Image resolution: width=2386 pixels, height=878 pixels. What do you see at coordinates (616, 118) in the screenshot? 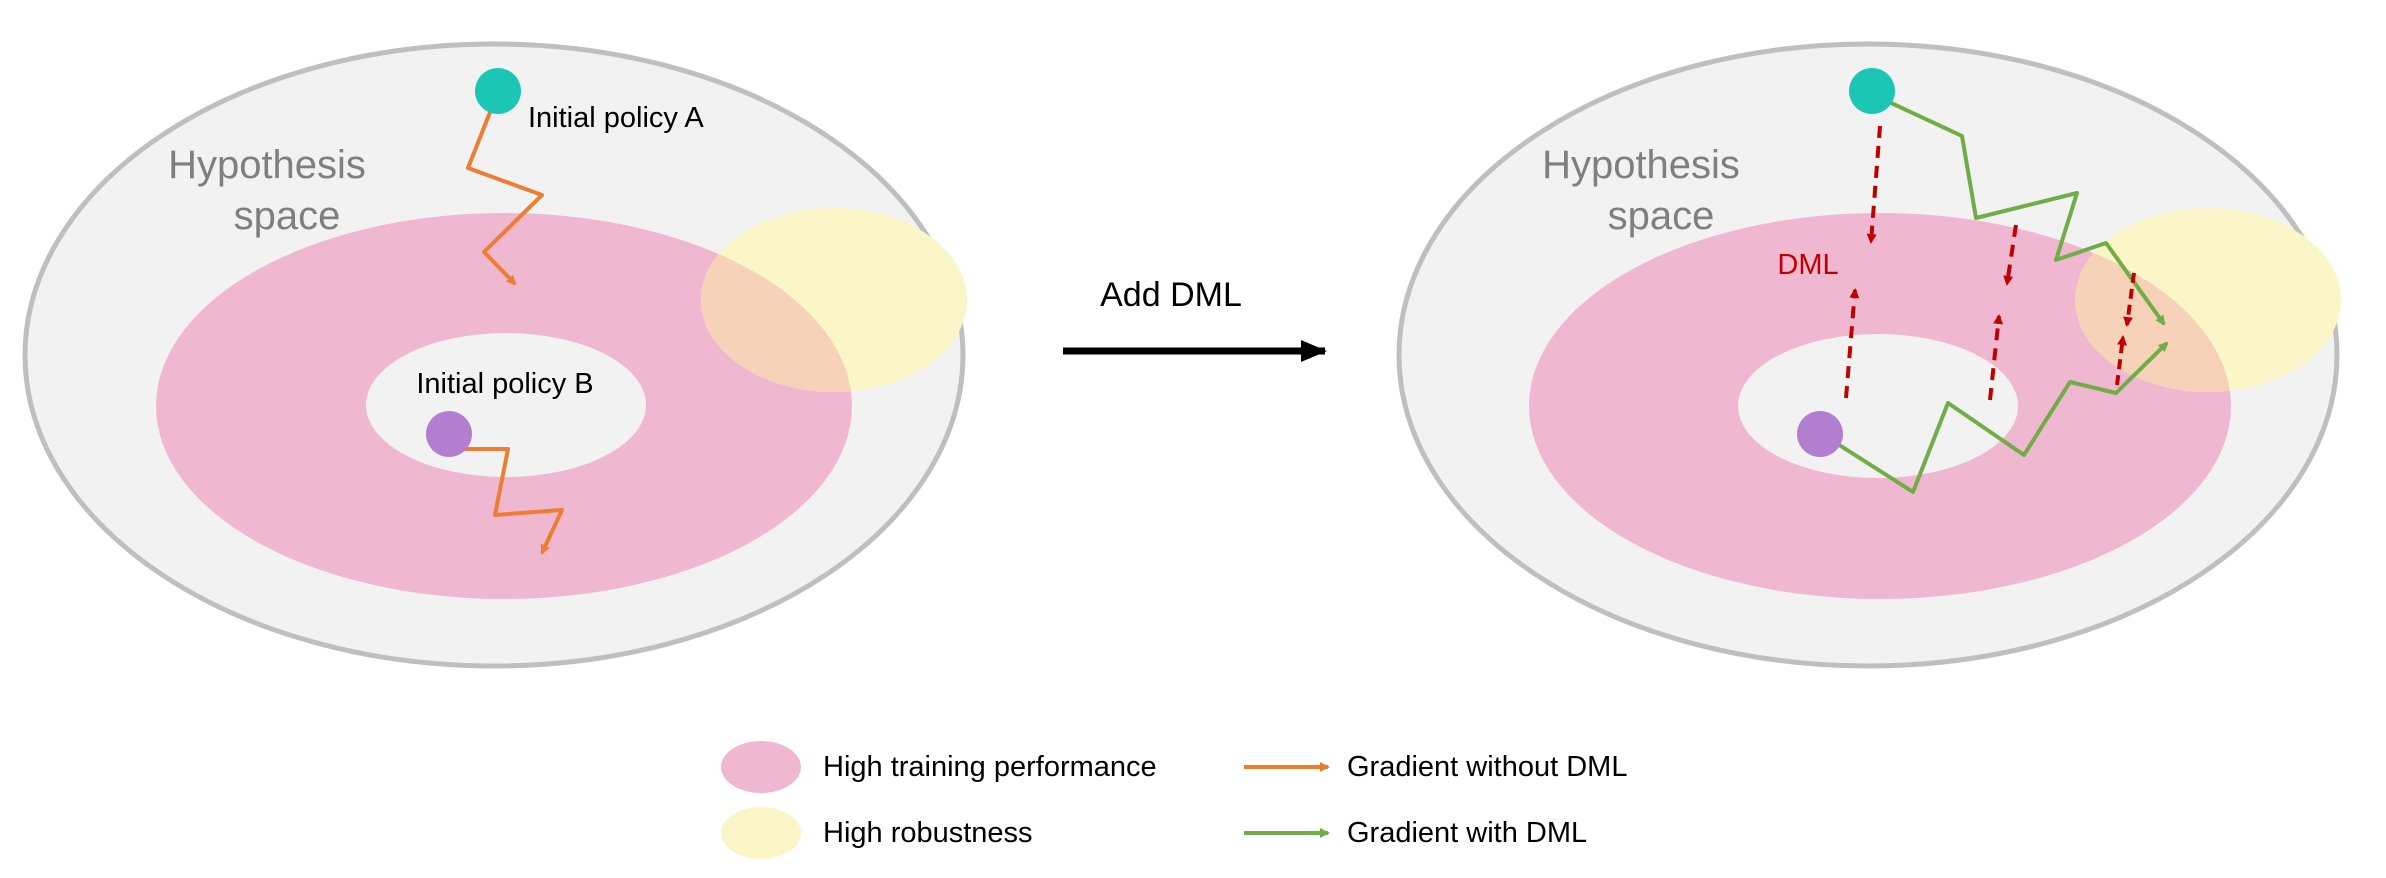
I see `policy-a-label: Initial policy A` at bounding box center [616, 118].